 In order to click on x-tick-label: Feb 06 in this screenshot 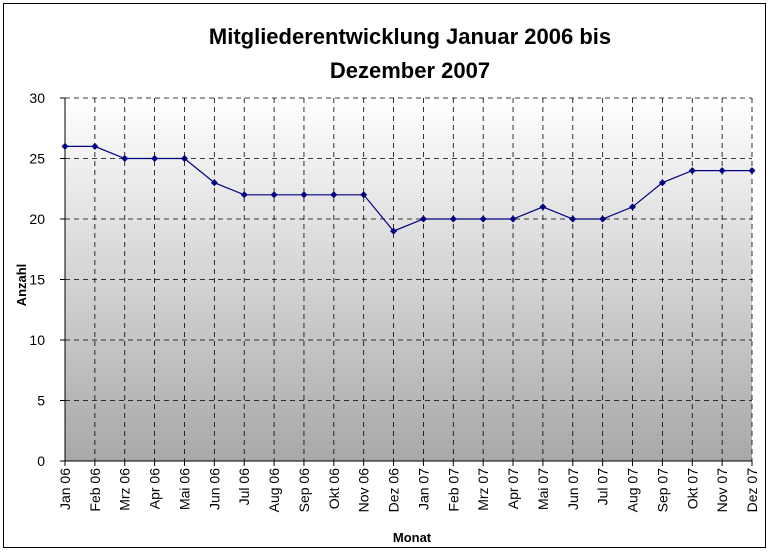, I will do `click(95, 490)`.